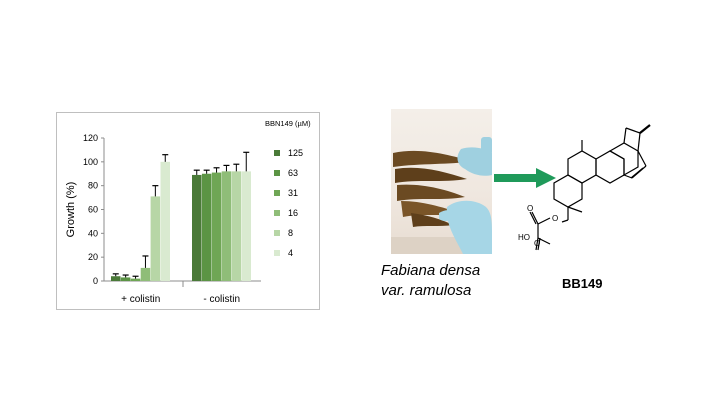 This screenshot has height=405, width=720. I want to click on y-tick-label: 120, so click(90, 138).